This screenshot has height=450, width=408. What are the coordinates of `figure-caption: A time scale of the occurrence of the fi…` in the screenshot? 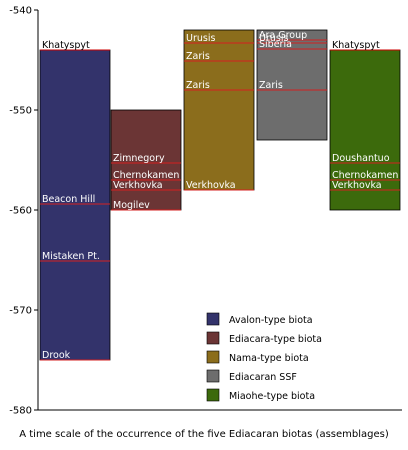 It's located at (204, 434).